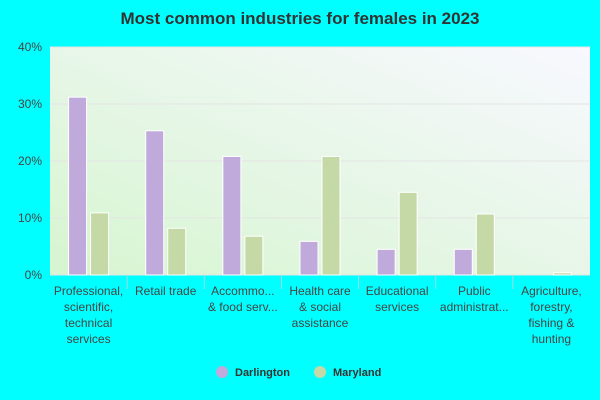 The image size is (600, 400). Describe the element at coordinates (357, 373) in the screenshot. I see `legend-label: Maryland` at that location.